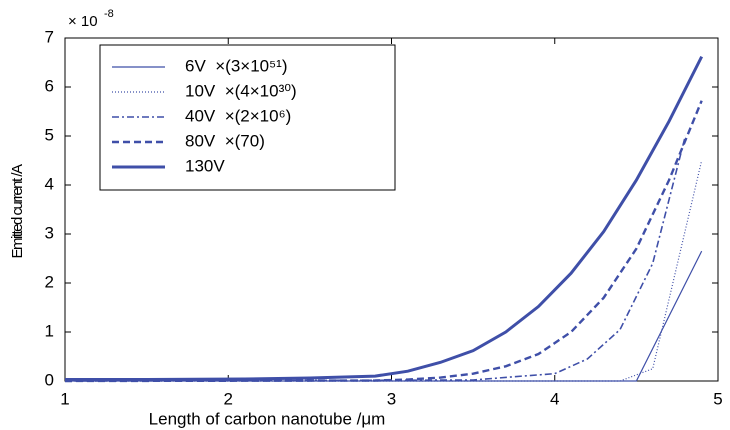  What do you see at coordinates (64, 398) in the screenshot?
I see `x-tick-label: 1` at bounding box center [64, 398].